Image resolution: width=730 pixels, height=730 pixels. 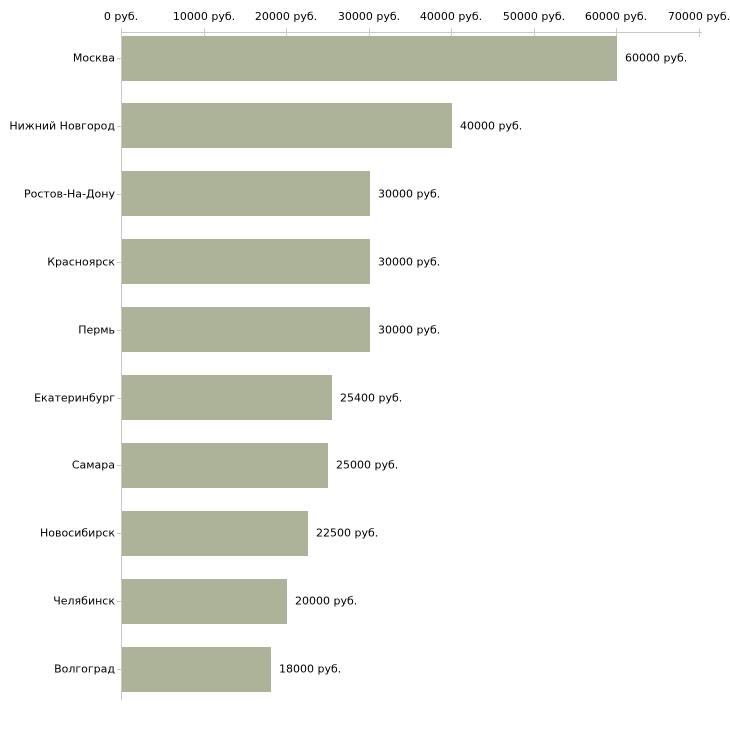 What do you see at coordinates (451, 16) in the screenshot?
I see `x-axis-tick-label: 40000 руб.` at bounding box center [451, 16].